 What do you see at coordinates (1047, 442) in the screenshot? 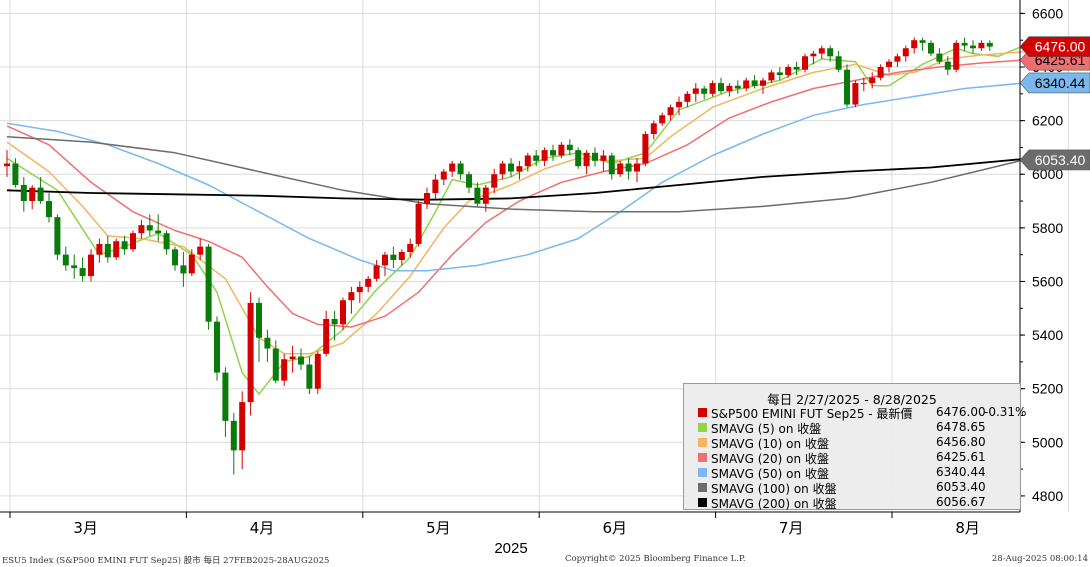
I see `y-tick-label: 5000` at bounding box center [1047, 442].